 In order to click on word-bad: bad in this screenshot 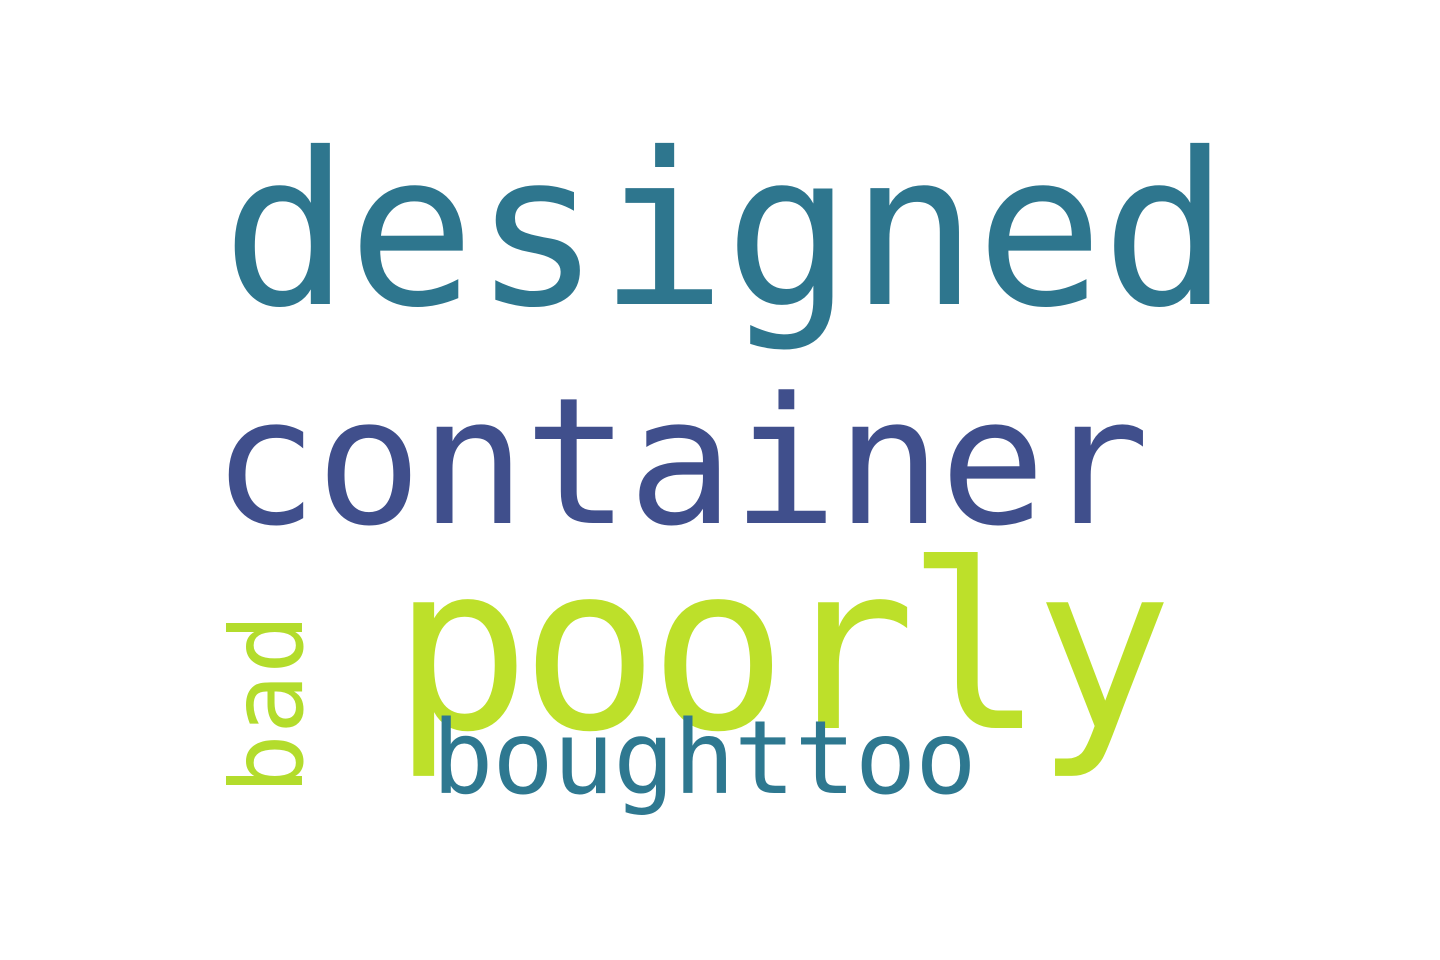, I will do `click(267, 704)`.